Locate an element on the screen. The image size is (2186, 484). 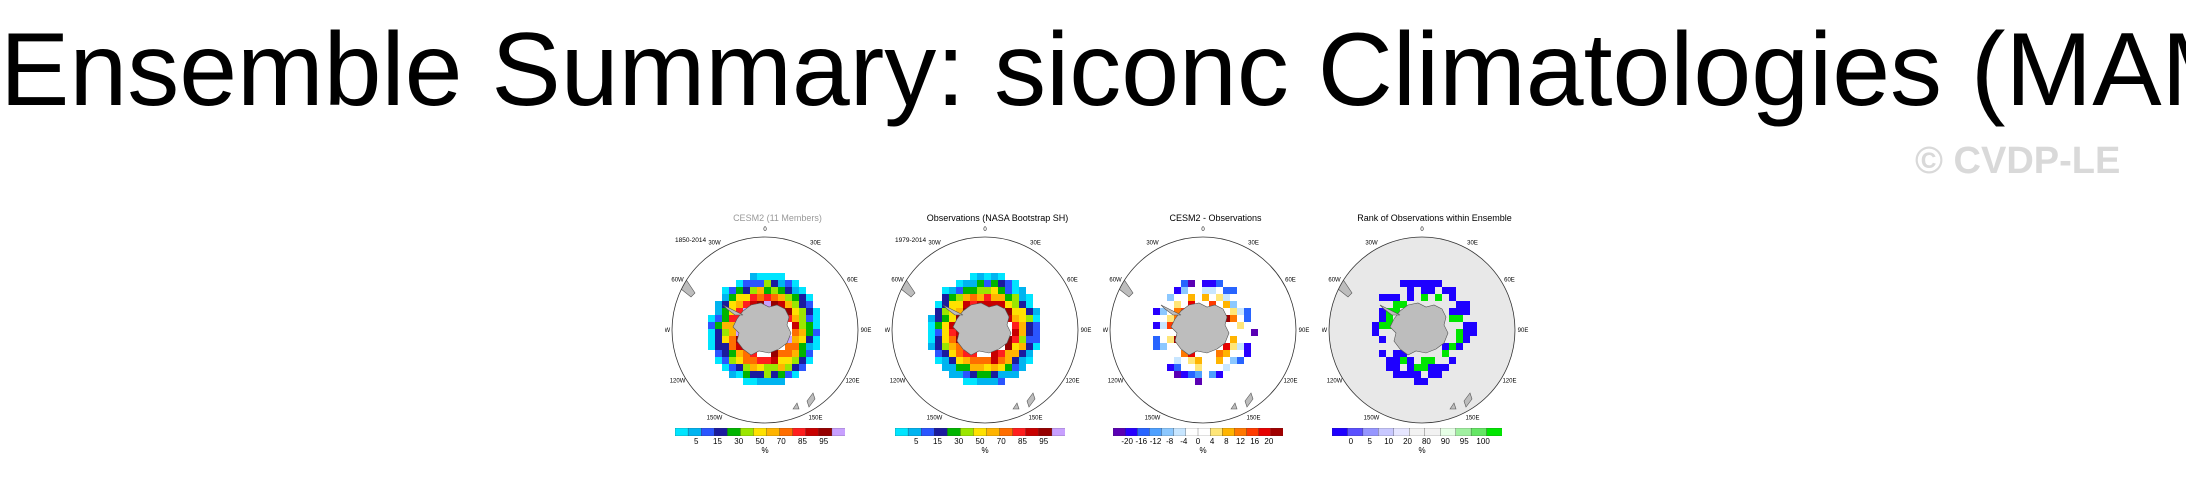
colorbar-tick-label: 70 is located at coordinates (1001, 441).